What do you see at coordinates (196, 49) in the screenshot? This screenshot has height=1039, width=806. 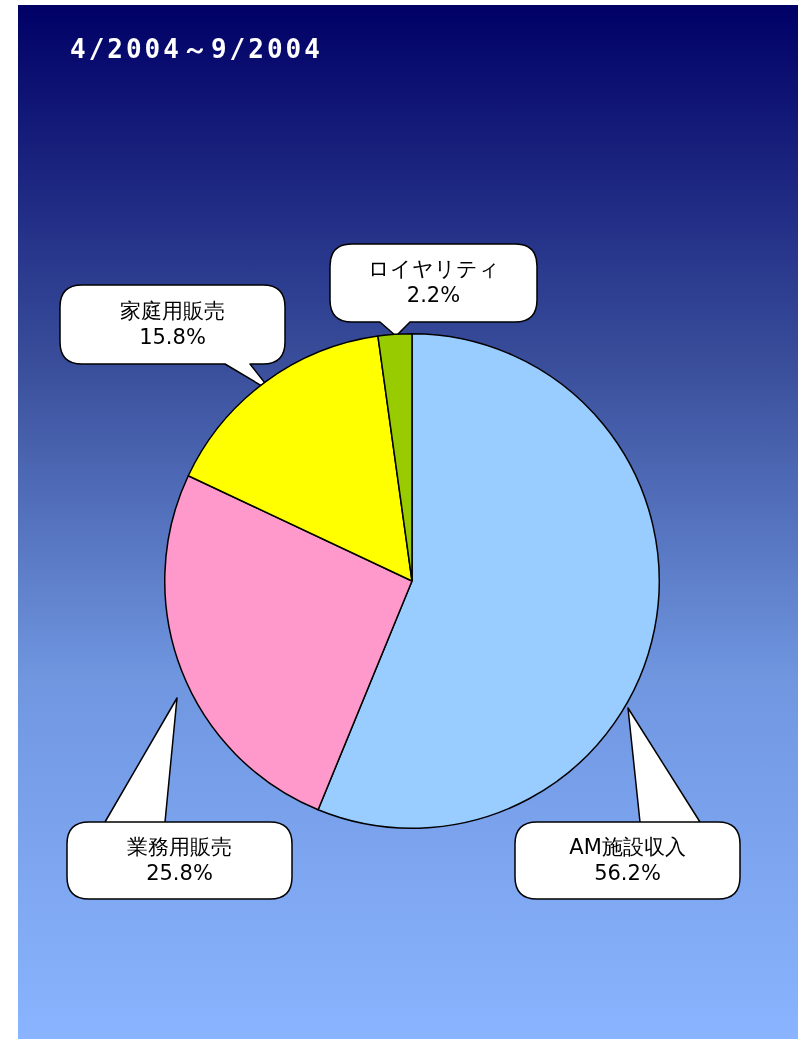 I see `chart-title: 4/2004～9/2004` at bounding box center [196, 49].